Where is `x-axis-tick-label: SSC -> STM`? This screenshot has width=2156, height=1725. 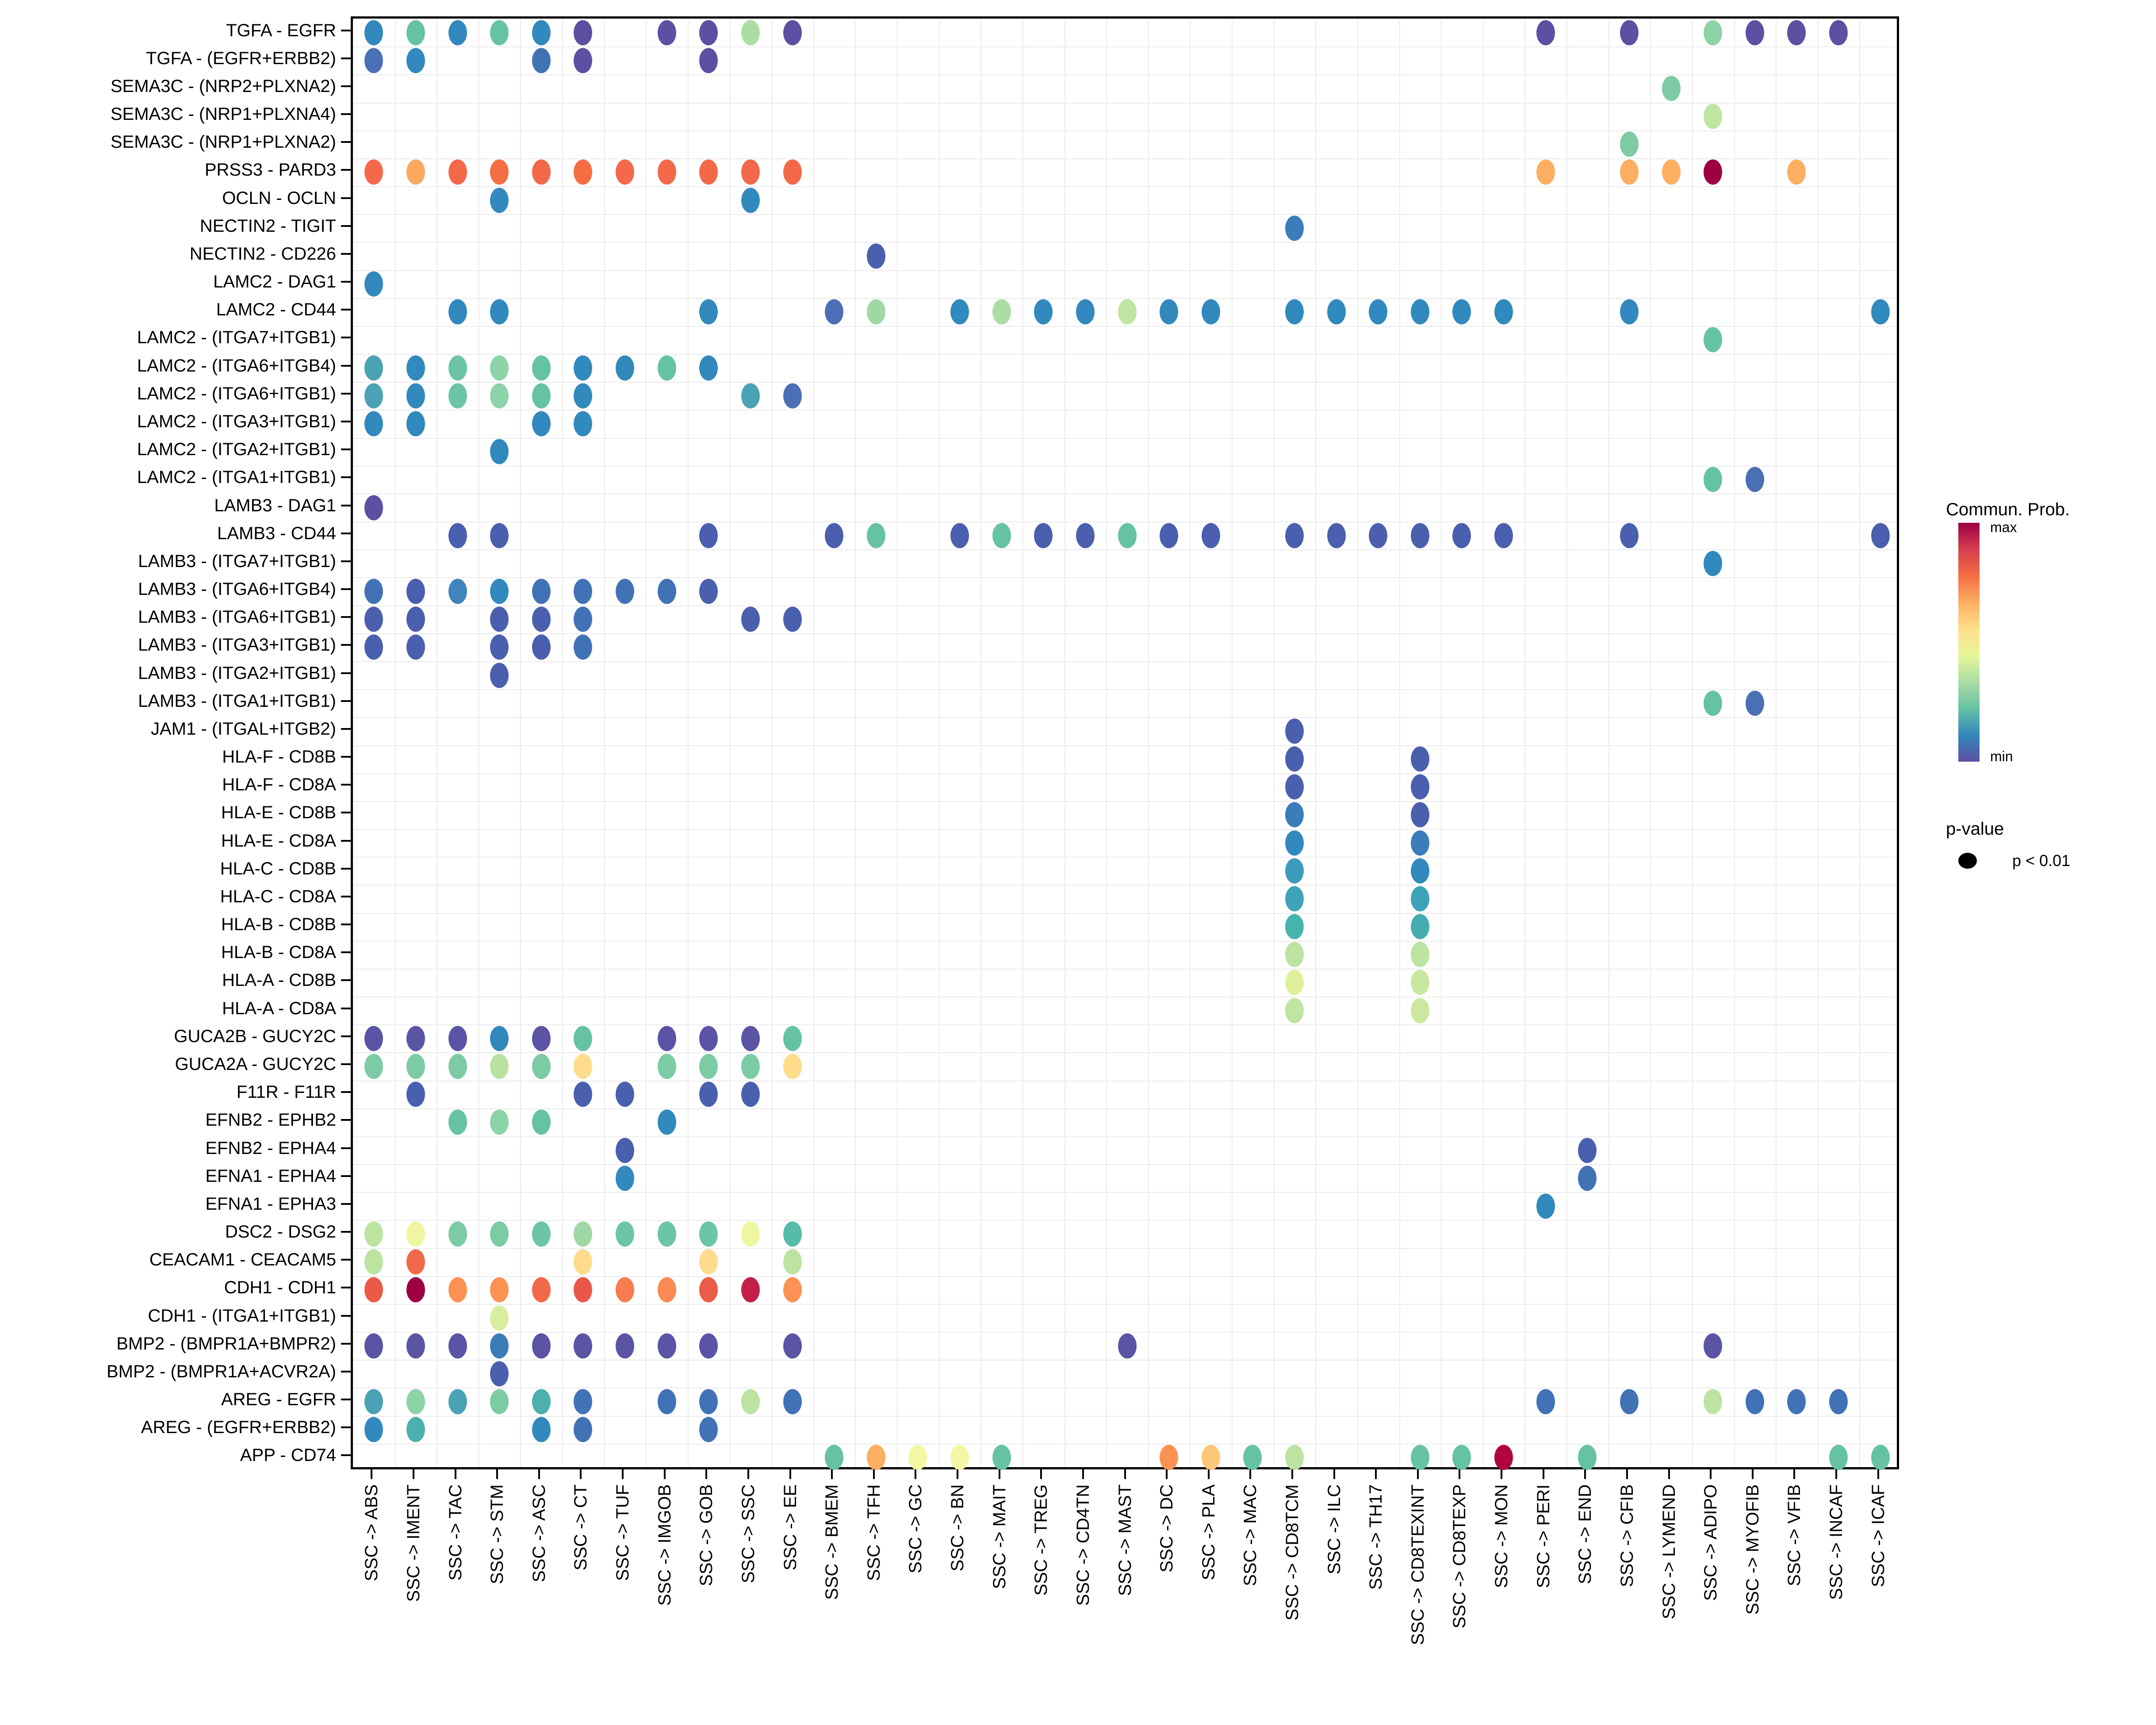 x-axis-tick-label: SSC -> STM is located at coordinates (497, 1534).